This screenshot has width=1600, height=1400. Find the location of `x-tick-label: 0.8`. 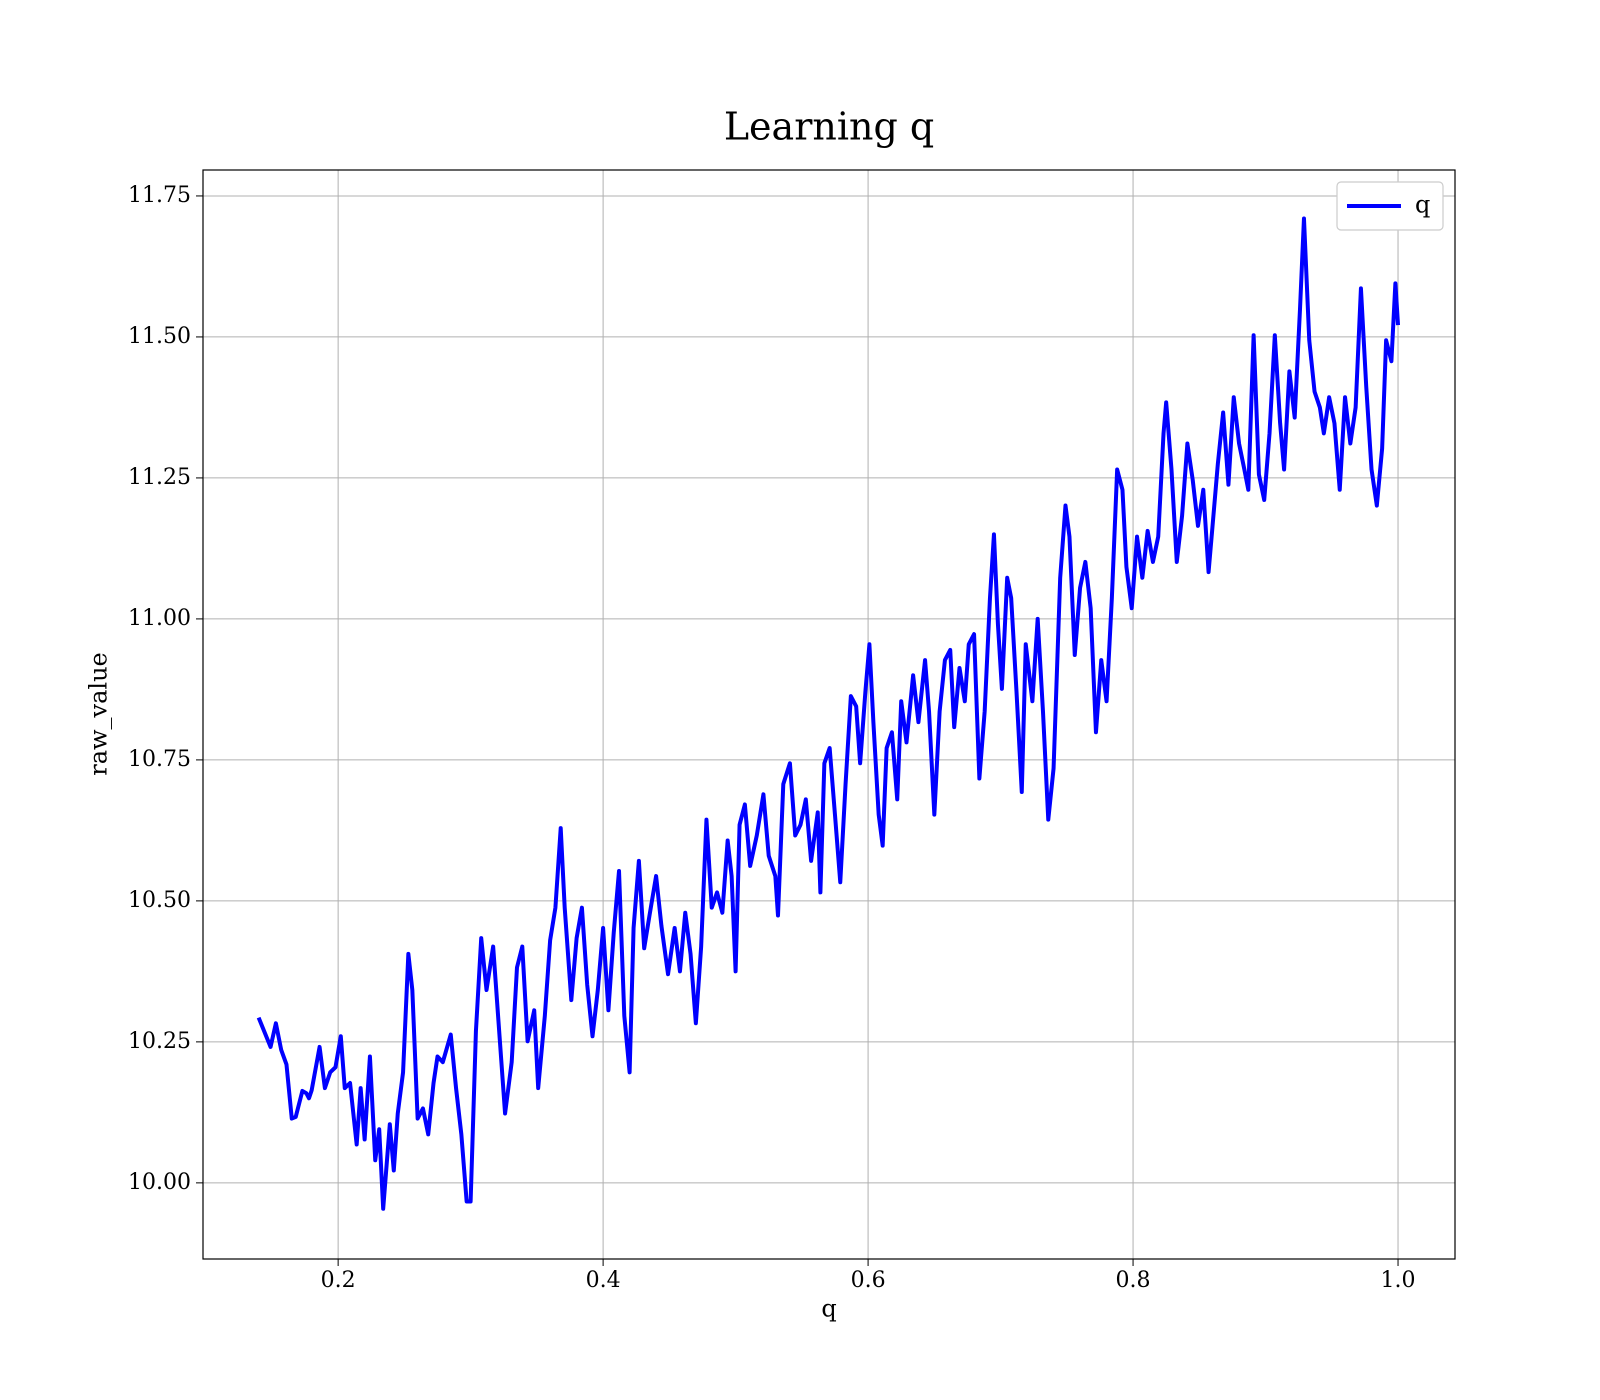

x-tick-label: 0.8 is located at coordinates (1133, 1280).